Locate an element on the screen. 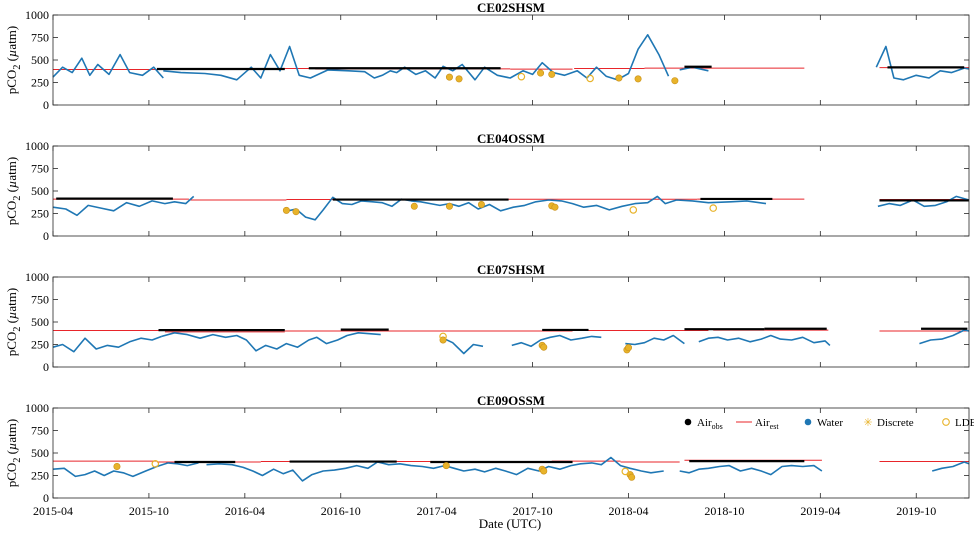  legend-marker: ✳ is located at coordinates (867, 423).